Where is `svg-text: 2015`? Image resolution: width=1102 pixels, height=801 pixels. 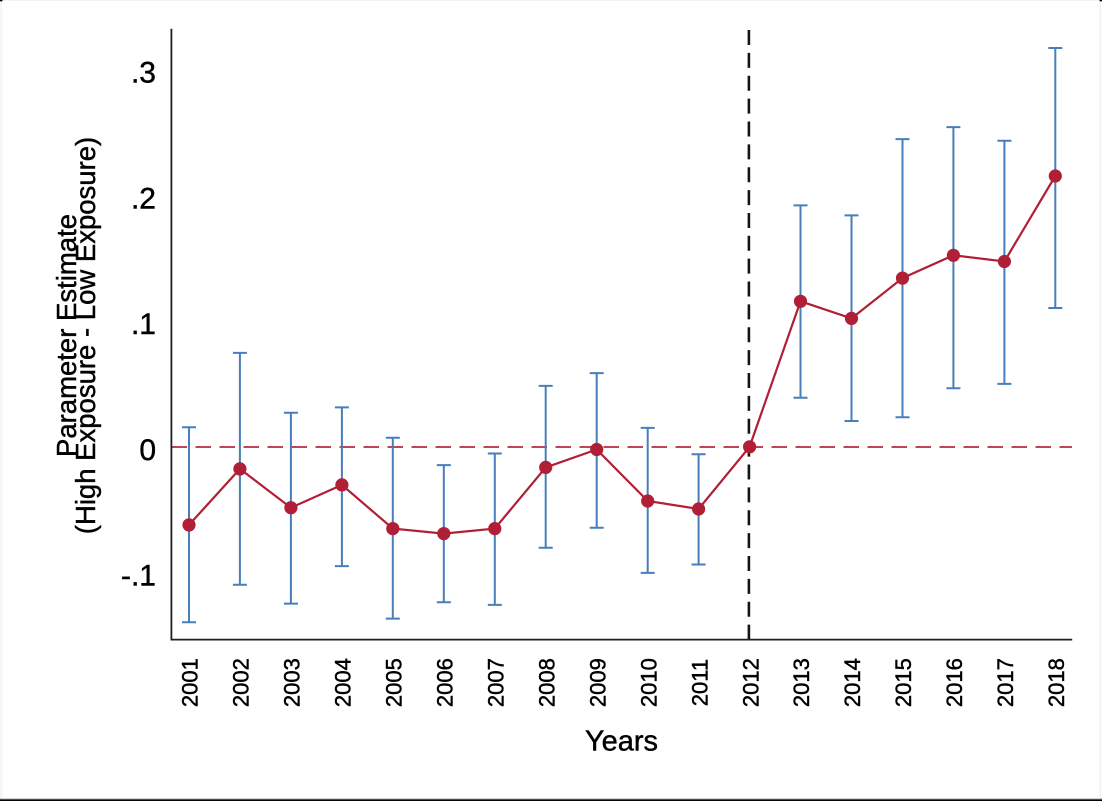
svg-text: 2015 is located at coordinates (903, 682).